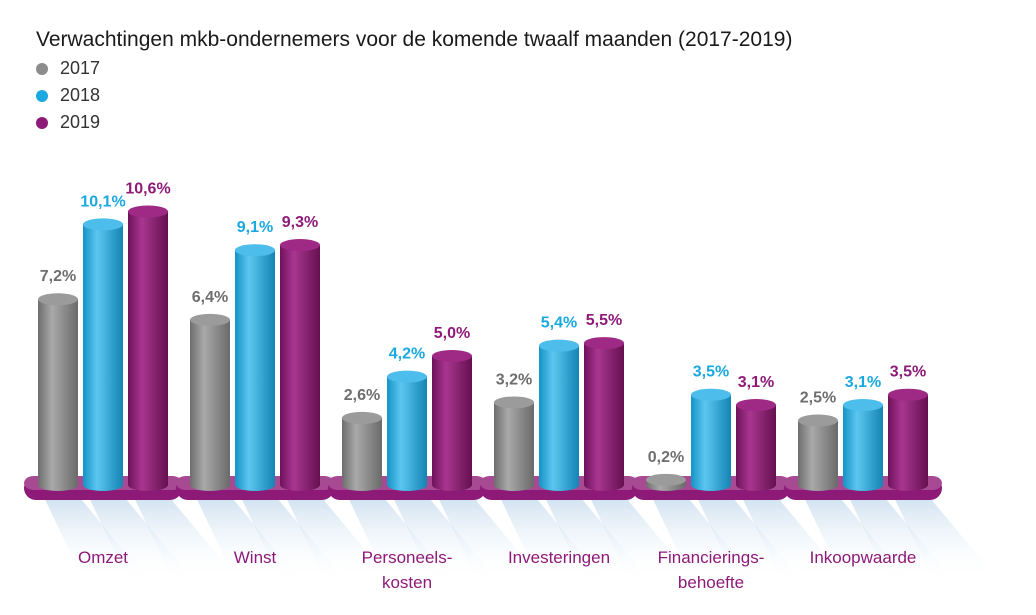  What do you see at coordinates (711, 372) in the screenshot?
I see `value-label-2018-4: 3,5%` at bounding box center [711, 372].